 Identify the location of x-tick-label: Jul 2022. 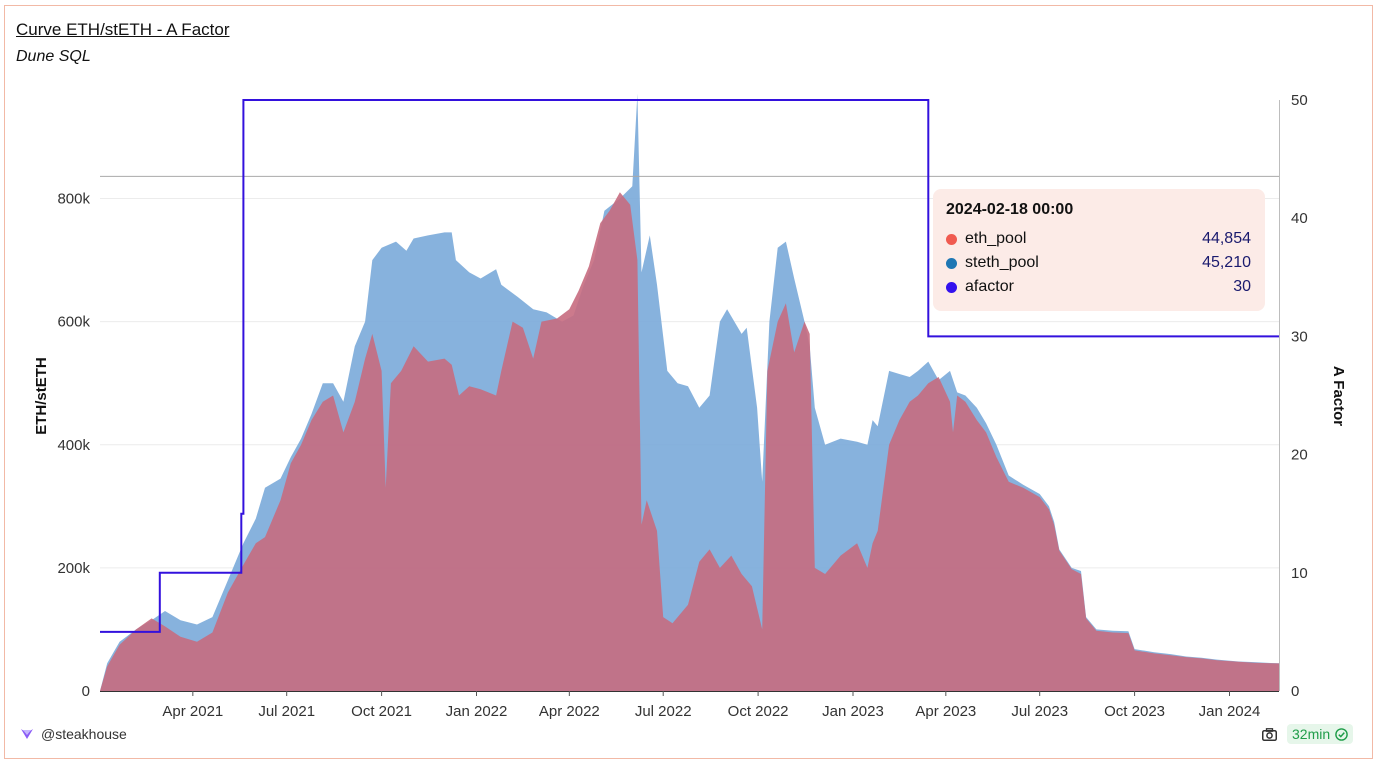
(663, 711).